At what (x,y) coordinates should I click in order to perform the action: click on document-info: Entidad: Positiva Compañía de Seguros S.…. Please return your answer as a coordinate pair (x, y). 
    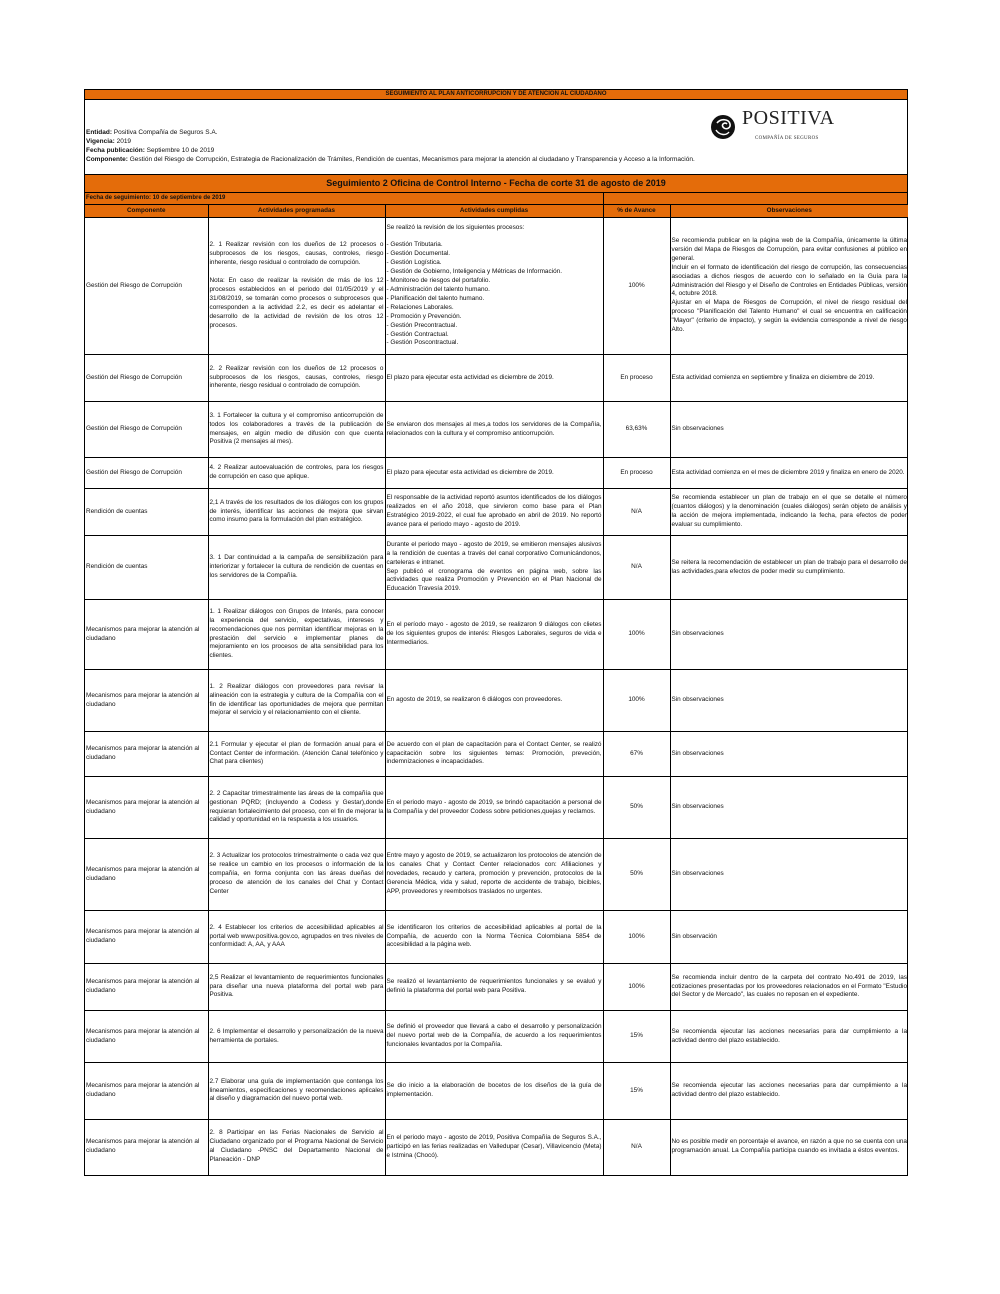
    Looking at the image, I should click on (496, 137).